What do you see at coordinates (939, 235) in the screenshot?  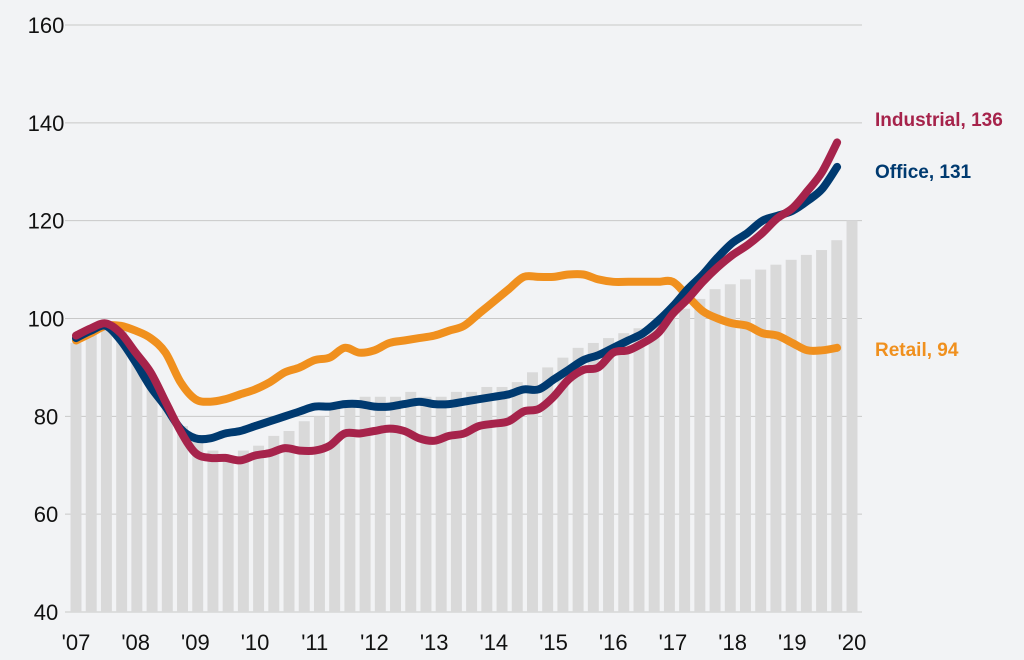 I see `series-labels: Industrial, 136 Office, 131 Retail, 94` at bounding box center [939, 235].